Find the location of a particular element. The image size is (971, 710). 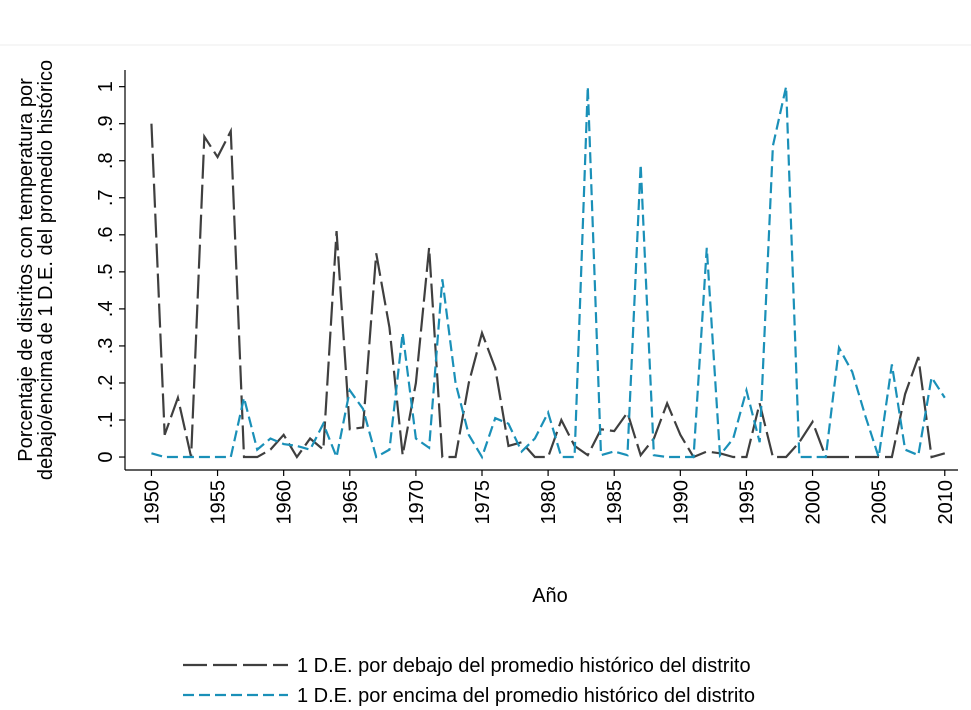

x-tick-label: 1965 is located at coordinates (351, 502).